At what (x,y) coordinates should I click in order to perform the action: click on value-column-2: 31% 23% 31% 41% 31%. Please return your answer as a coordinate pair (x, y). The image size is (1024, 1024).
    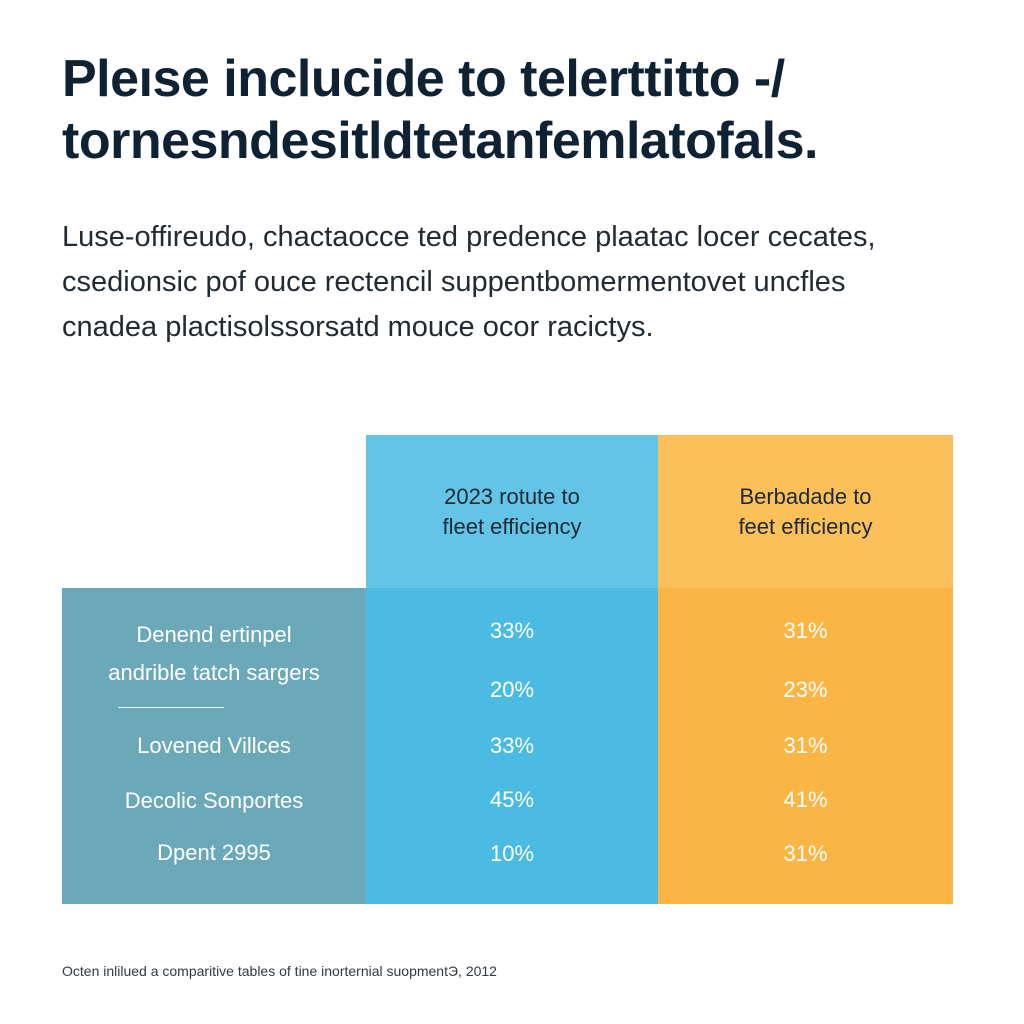
    Looking at the image, I should click on (805, 746).